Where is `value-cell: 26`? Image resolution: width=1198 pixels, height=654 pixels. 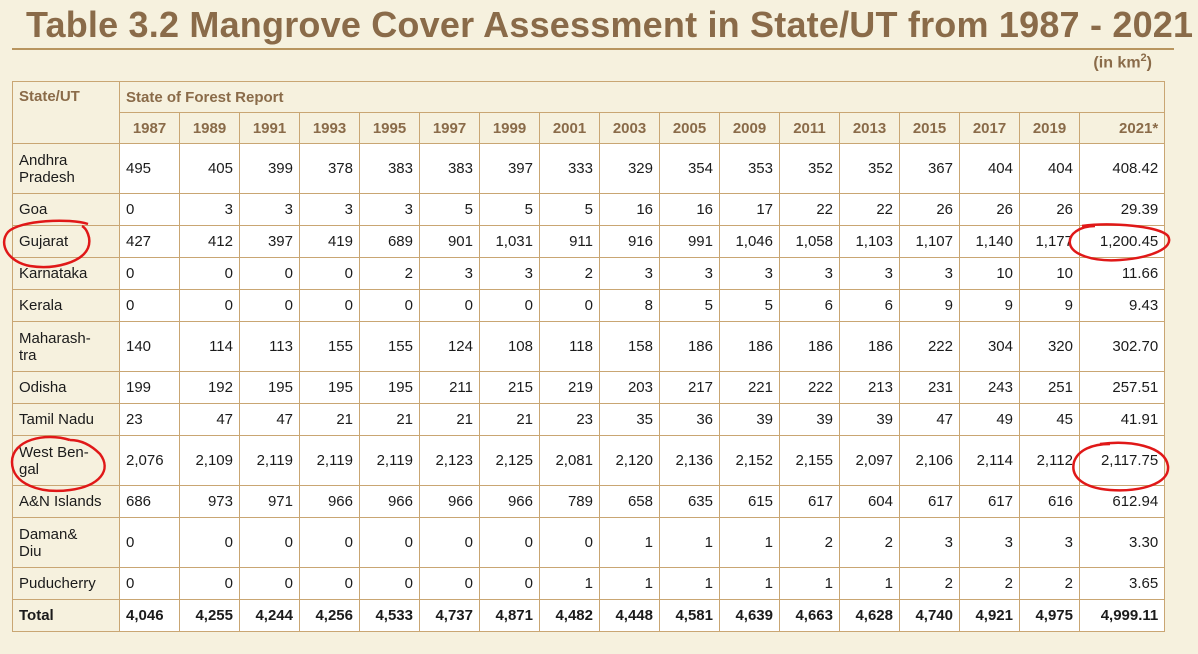 value-cell: 26 is located at coordinates (1049, 209).